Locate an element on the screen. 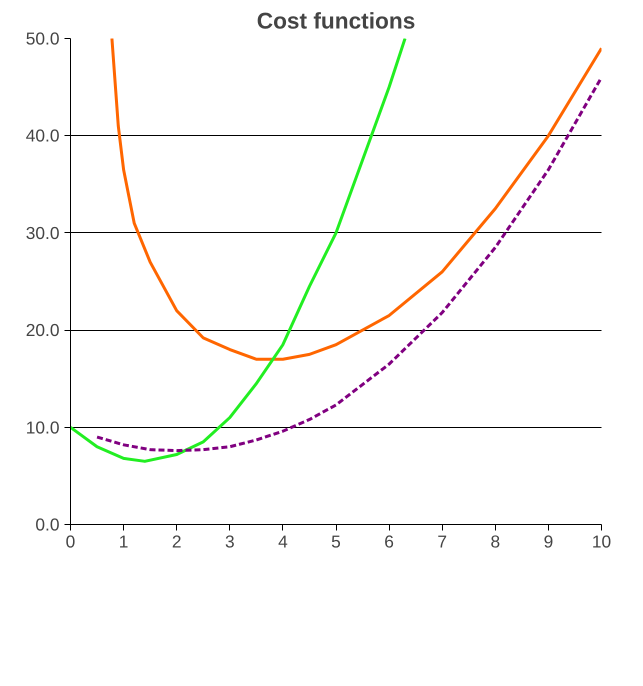 The image size is (643, 686). y-tick-label: 50.0 is located at coordinates (43, 38).